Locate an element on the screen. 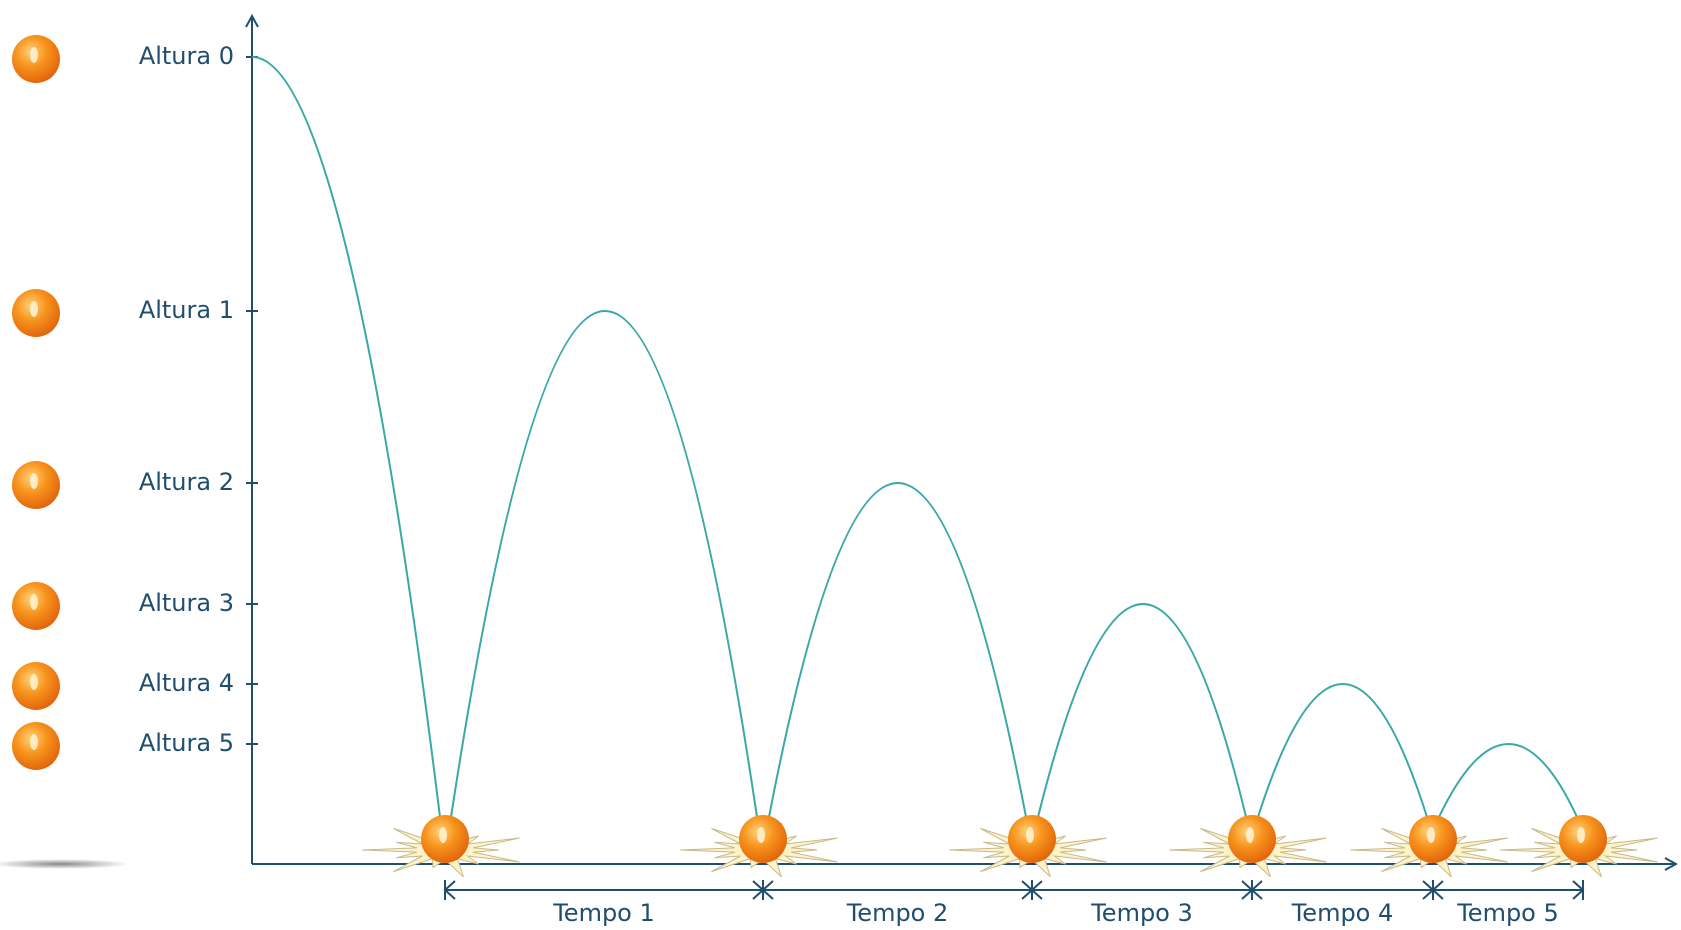 This screenshot has width=1681, height=930. time-label: Tempo 5 is located at coordinates (1507, 913).